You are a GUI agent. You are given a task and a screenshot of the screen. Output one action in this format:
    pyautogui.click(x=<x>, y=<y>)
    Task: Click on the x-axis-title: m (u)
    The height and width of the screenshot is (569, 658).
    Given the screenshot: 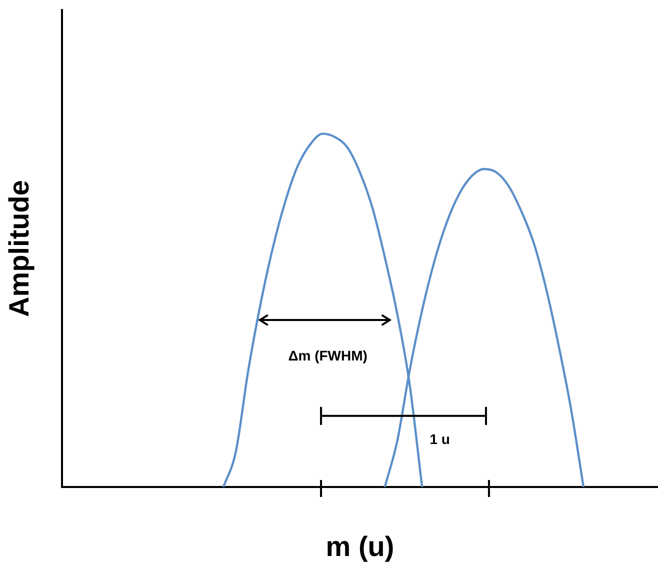 What is the action you would take?
    pyautogui.click(x=360, y=546)
    